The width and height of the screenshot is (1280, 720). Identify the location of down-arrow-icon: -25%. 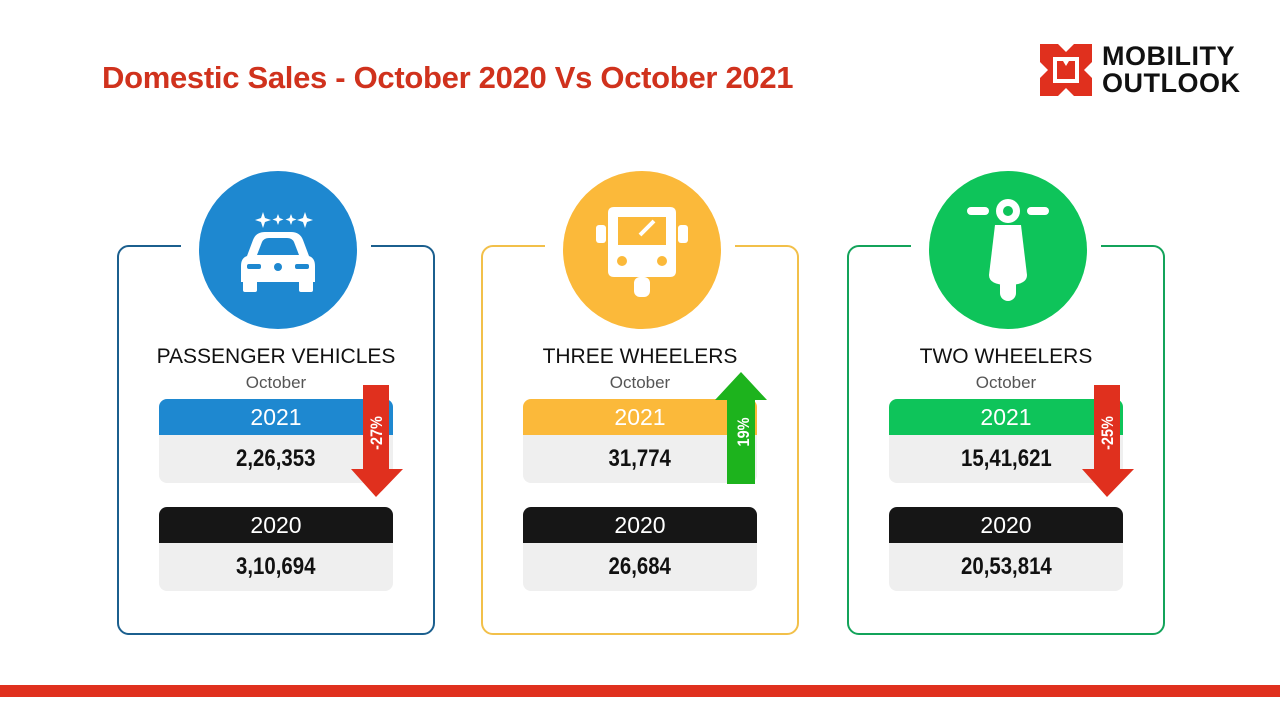
(1108, 441).